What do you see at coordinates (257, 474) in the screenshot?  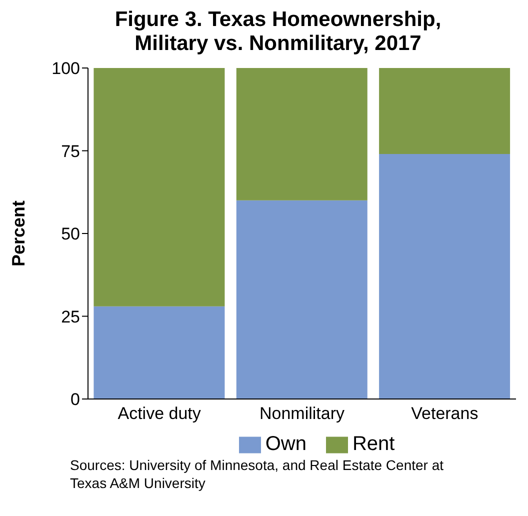 I see `source-note: Sources: University of Minnesota, and Real Estate Center at Texas A&M University` at bounding box center [257, 474].